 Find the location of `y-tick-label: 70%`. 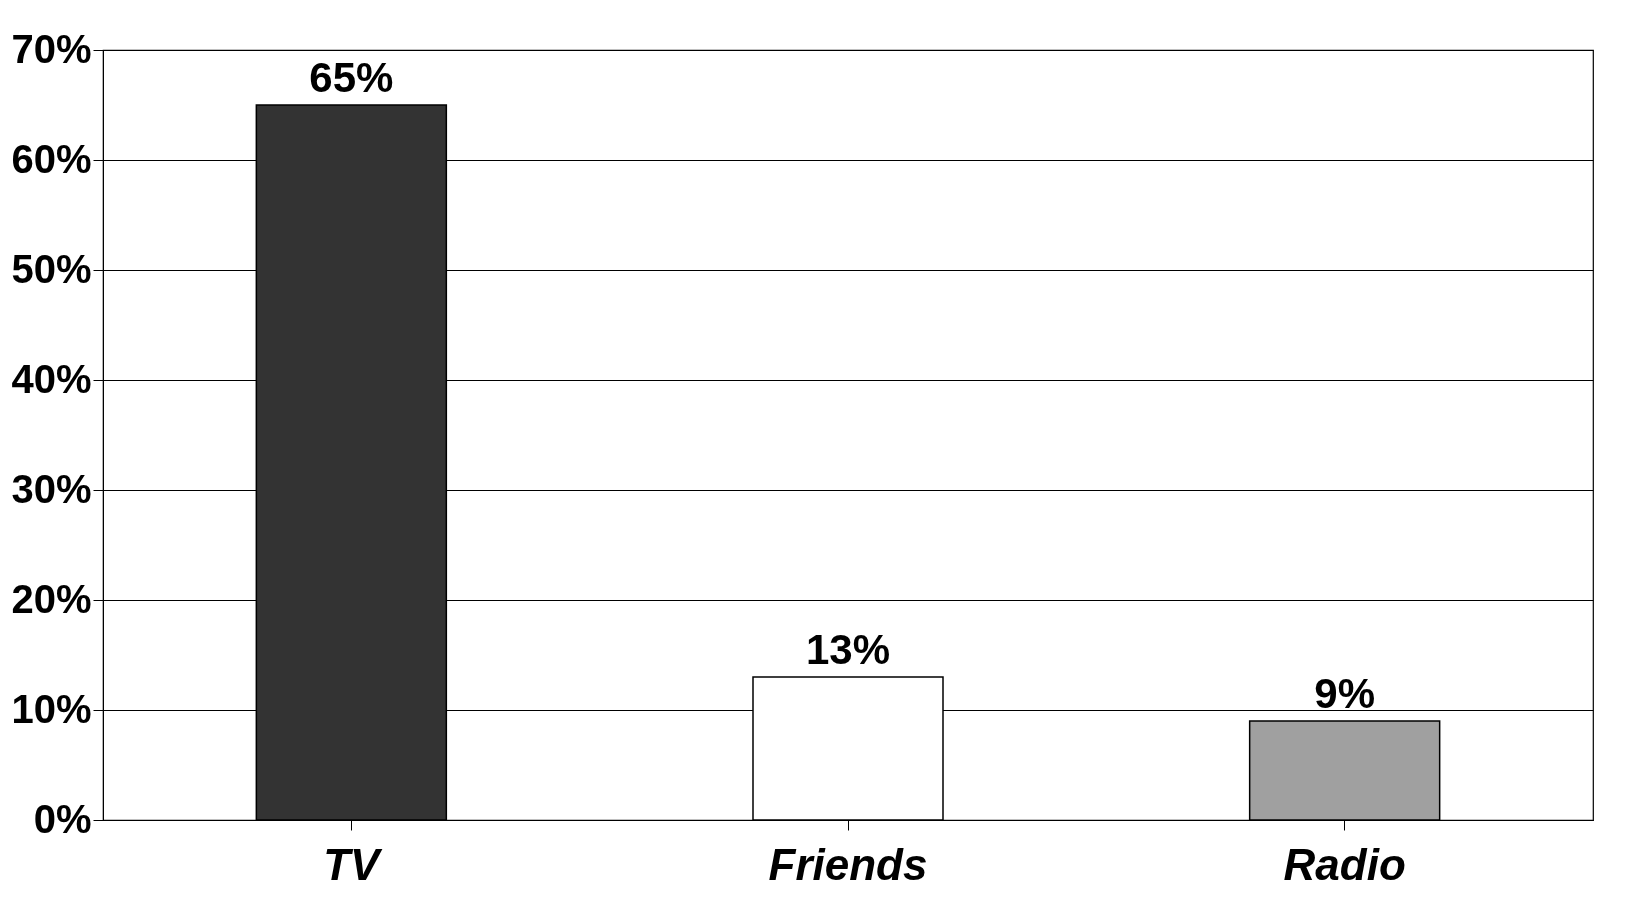

y-tick-label: 70% is located at coordinates (51, 48).